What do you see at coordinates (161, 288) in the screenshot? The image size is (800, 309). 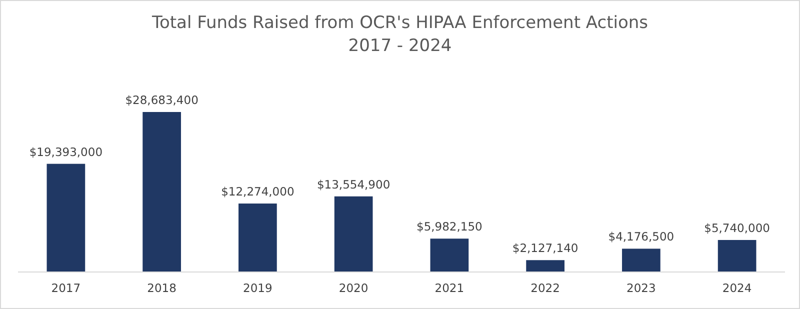 I see `x-tick-label: 2018` at bounding box center [161, 288].